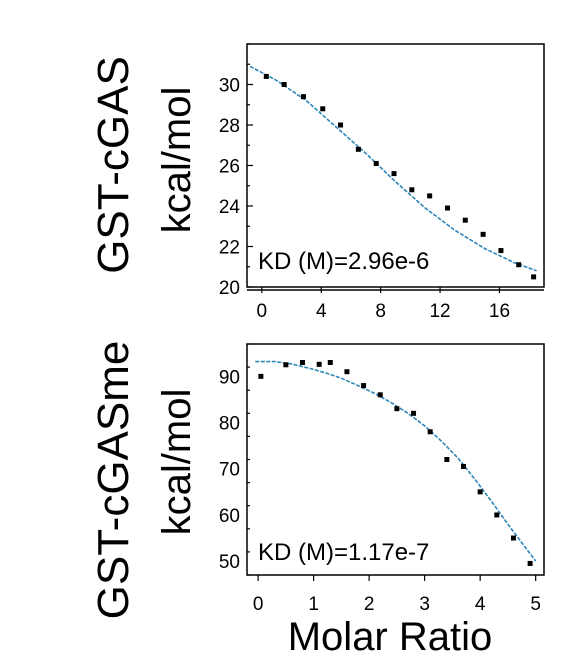  What do you see at coordinates (229, 562) in the screenshot?
I see `y-tick-label: 50` at bounding box center [229, 562].